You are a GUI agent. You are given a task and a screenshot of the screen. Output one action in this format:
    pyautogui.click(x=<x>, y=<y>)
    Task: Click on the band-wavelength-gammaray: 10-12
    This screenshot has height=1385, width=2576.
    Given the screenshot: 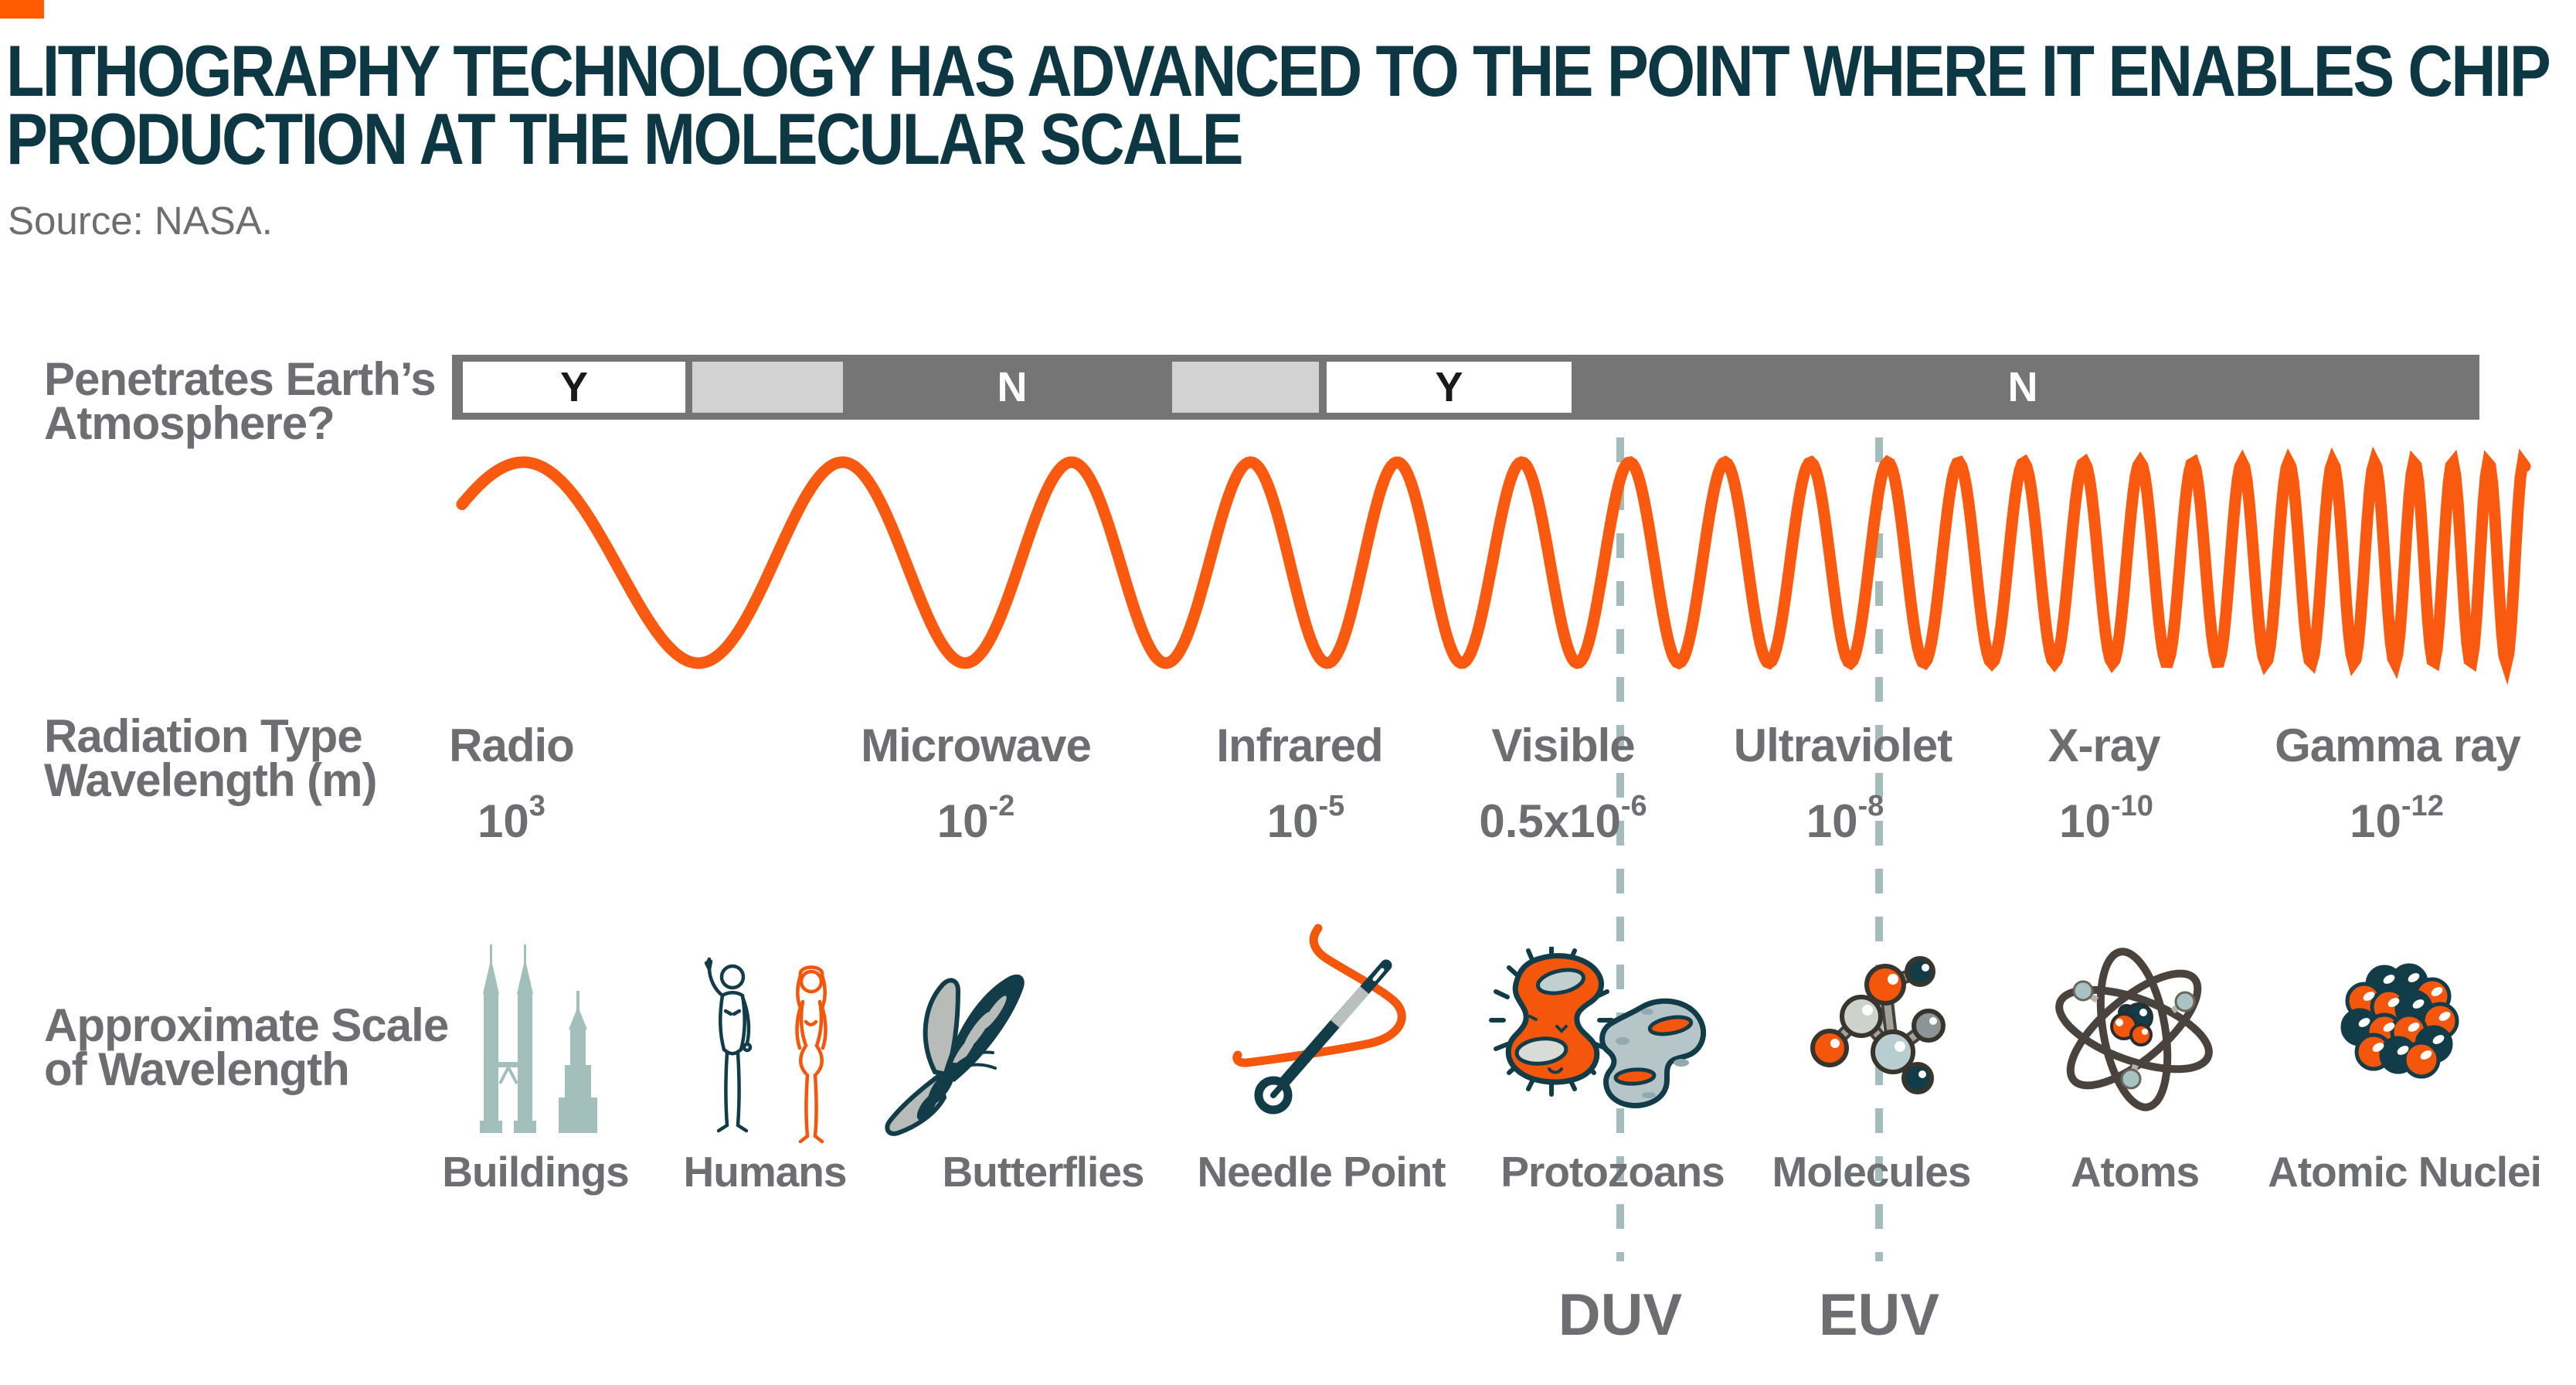 What is the action you would take?
    pyautogui.click(x=2396, y=819)
    